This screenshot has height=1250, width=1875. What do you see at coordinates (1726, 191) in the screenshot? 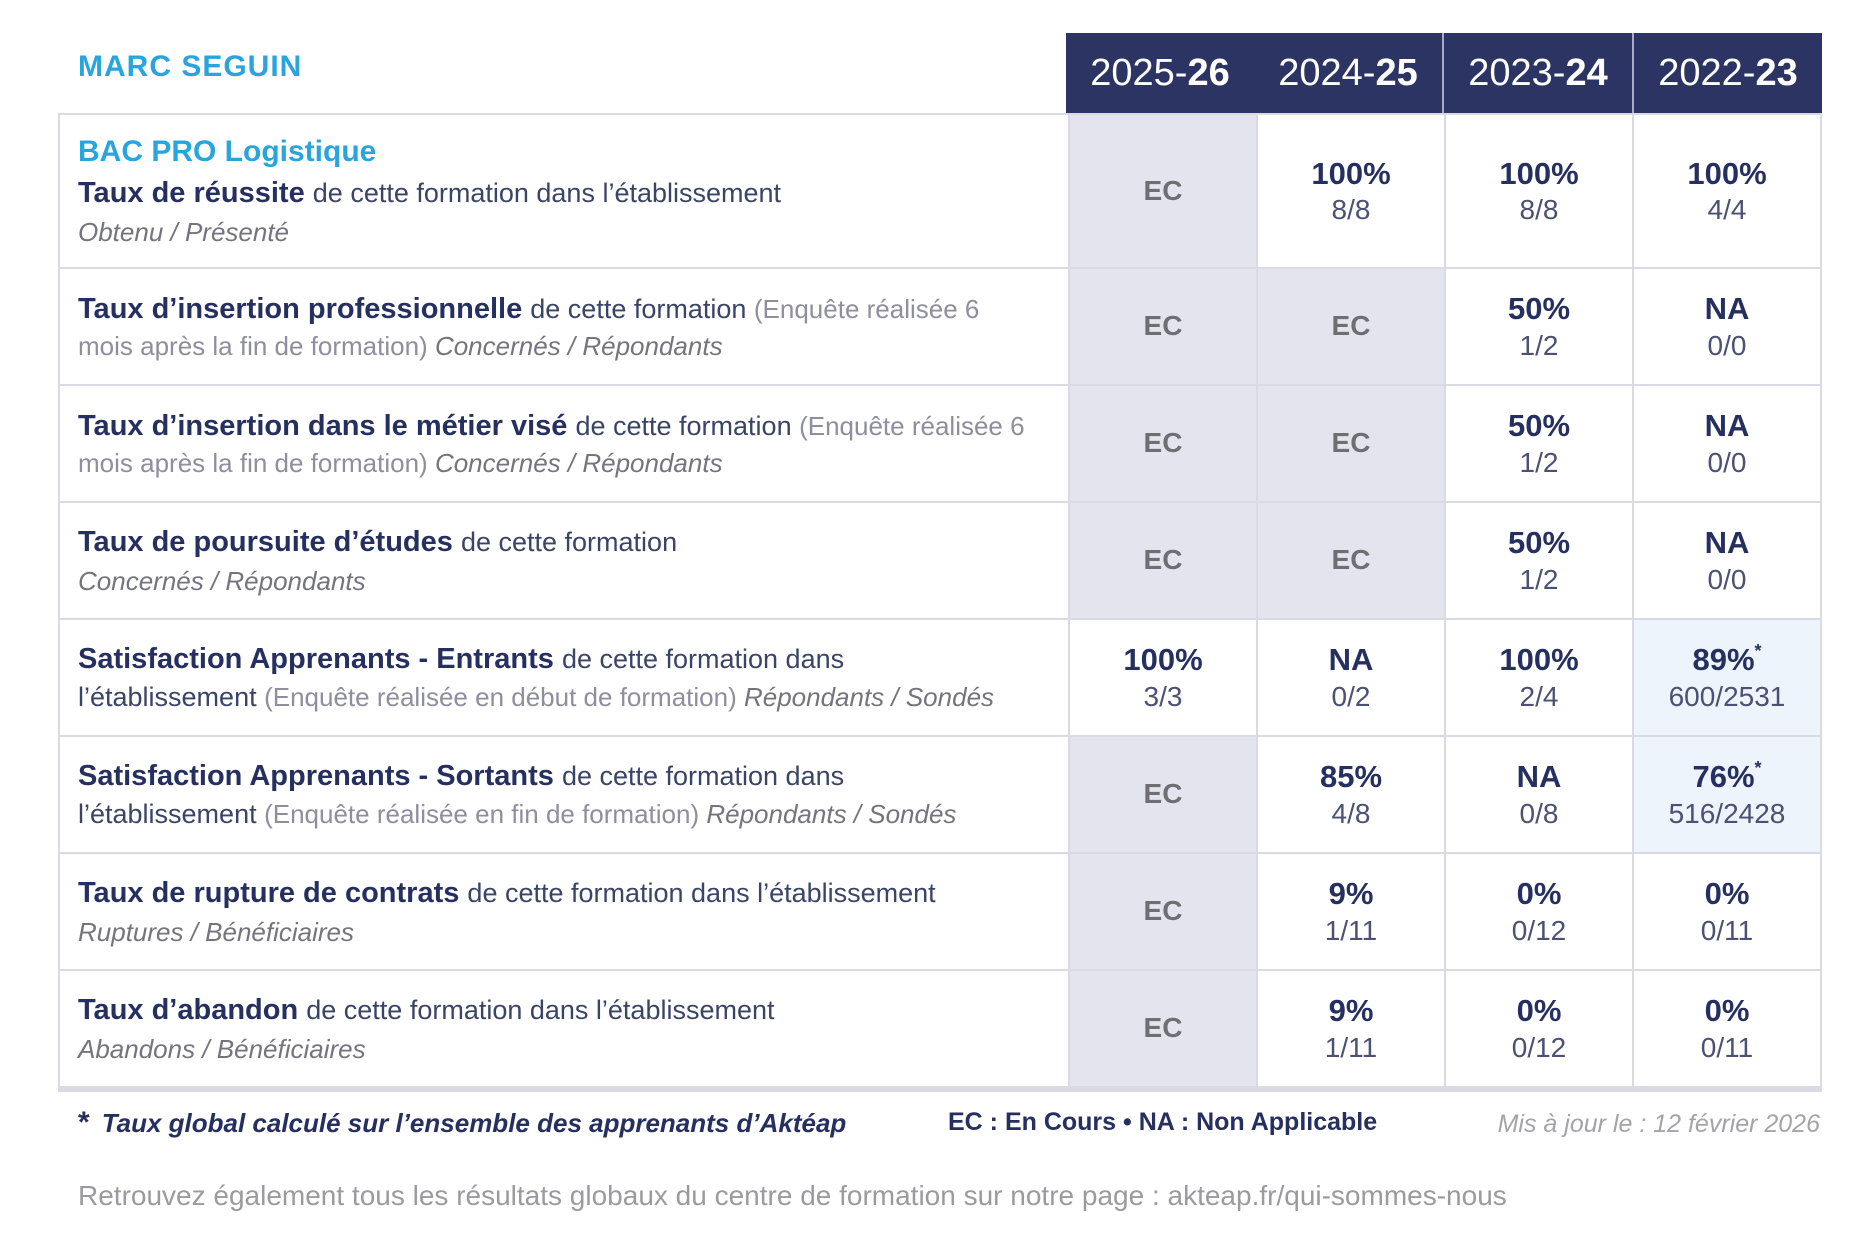
I see `value-cell: 100% 4/4` at bounding box center [1726, 191].